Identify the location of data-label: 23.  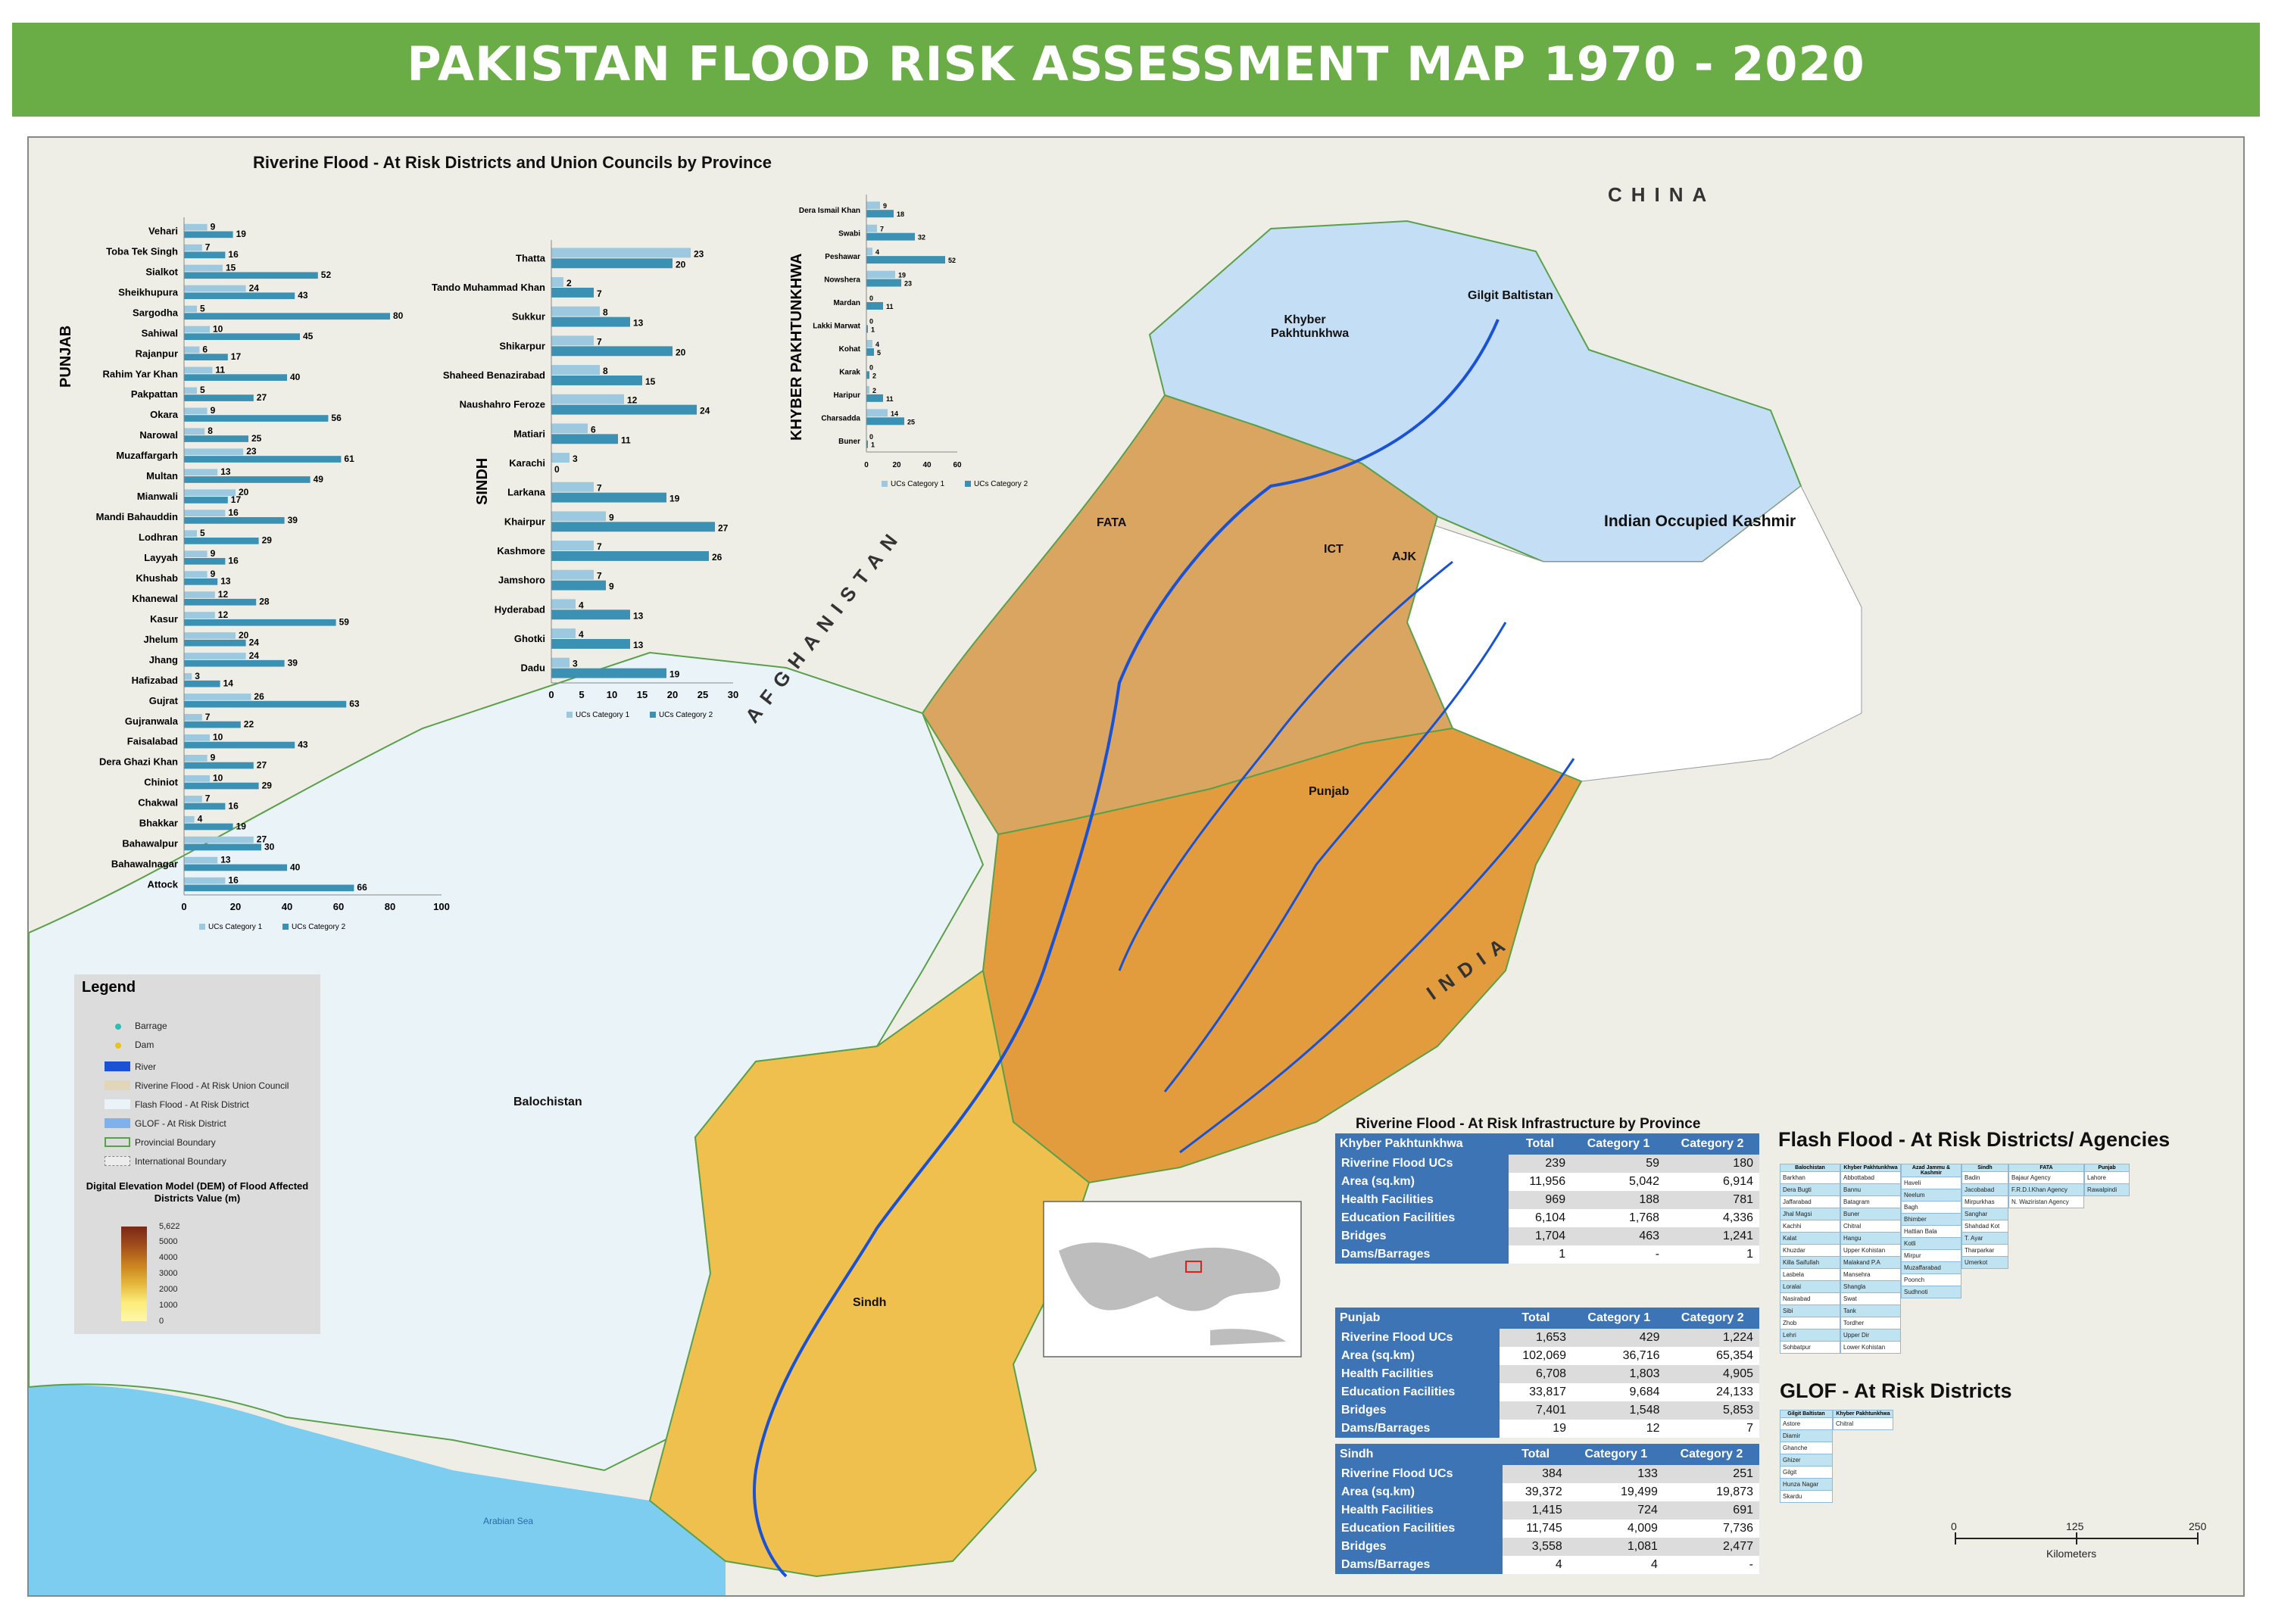
(251, 451).